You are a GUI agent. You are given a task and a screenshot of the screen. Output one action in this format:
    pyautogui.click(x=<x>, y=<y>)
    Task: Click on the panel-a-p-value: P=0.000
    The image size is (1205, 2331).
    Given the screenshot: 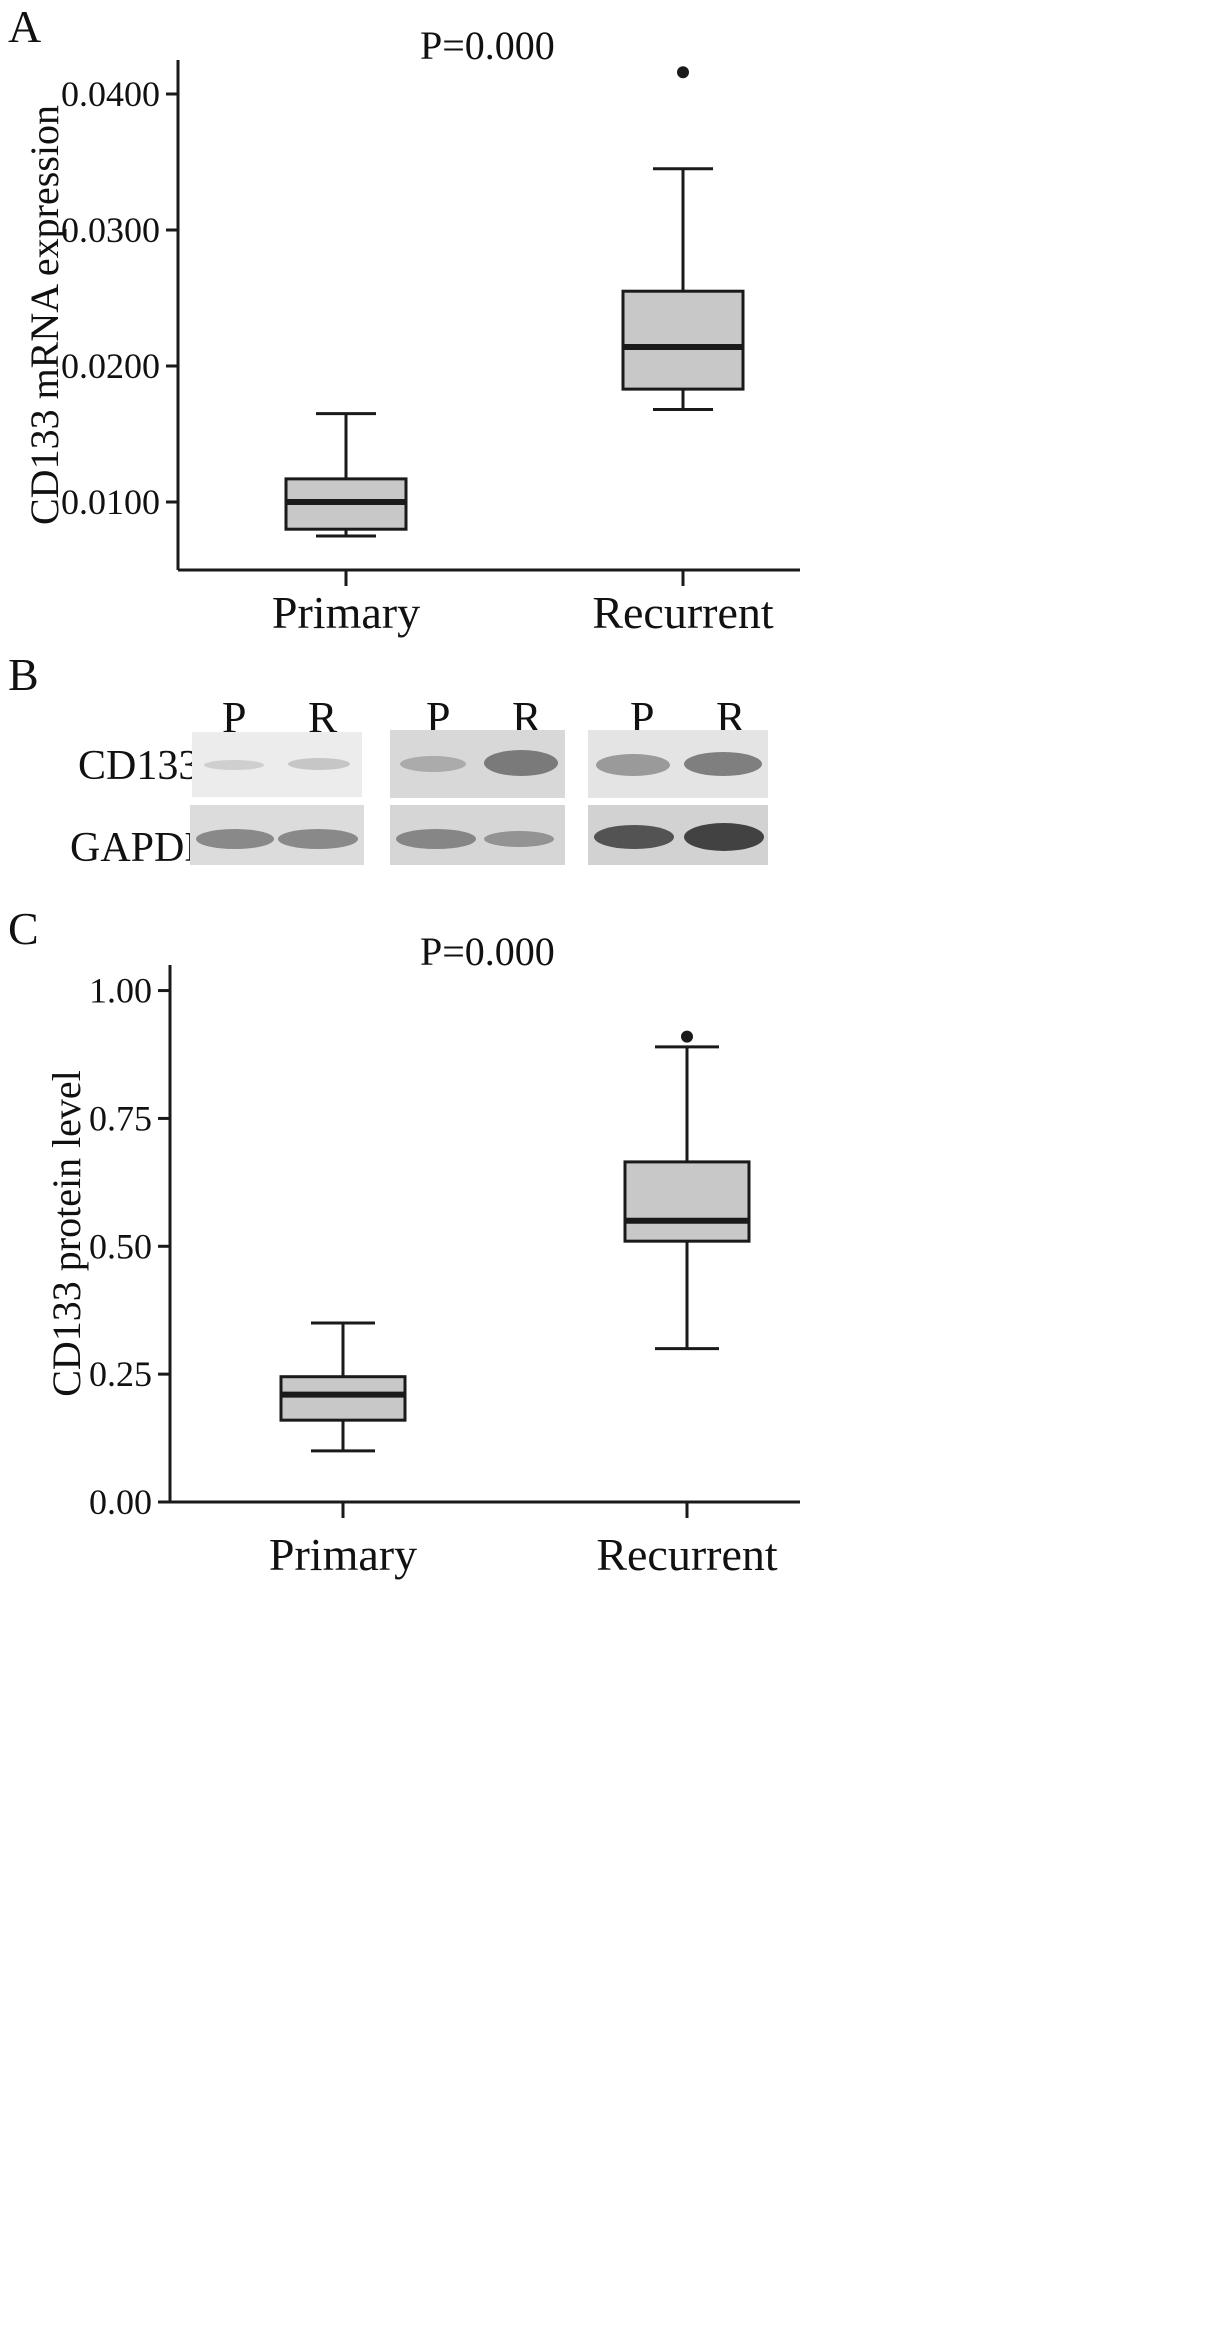 What is the action you would take?
    pyautogui.click(x=487, y=45)
    